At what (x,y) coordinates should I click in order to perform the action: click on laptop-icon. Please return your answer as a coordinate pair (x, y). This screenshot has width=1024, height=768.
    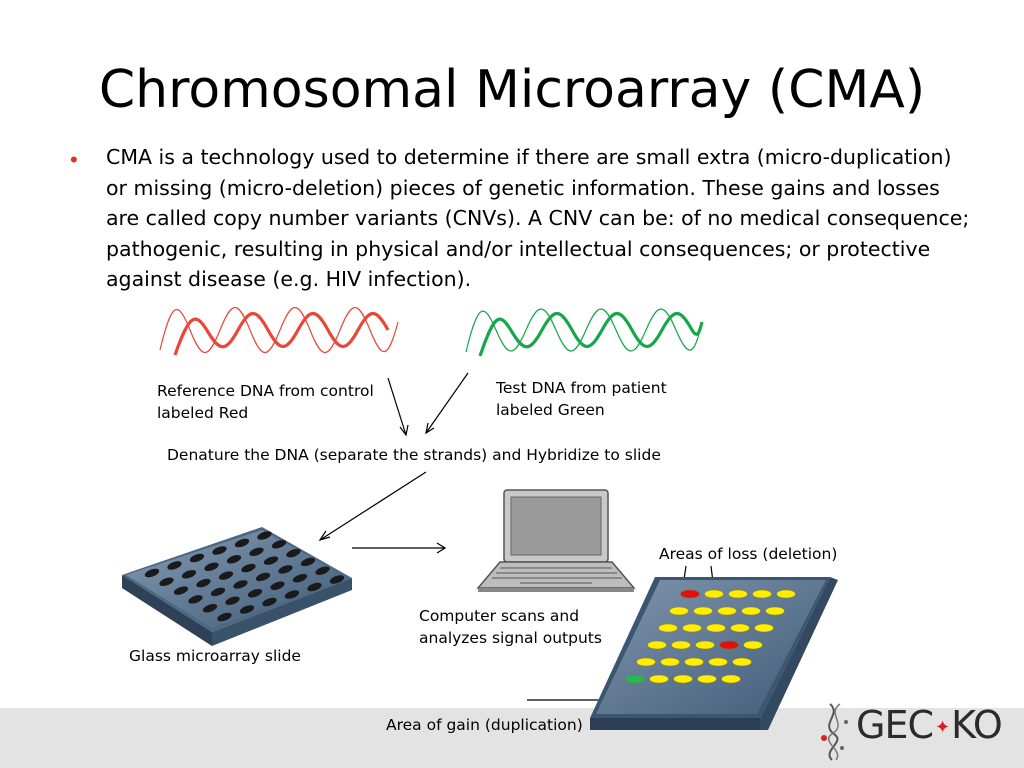
    Looking at the image, I should click on (556, 540).